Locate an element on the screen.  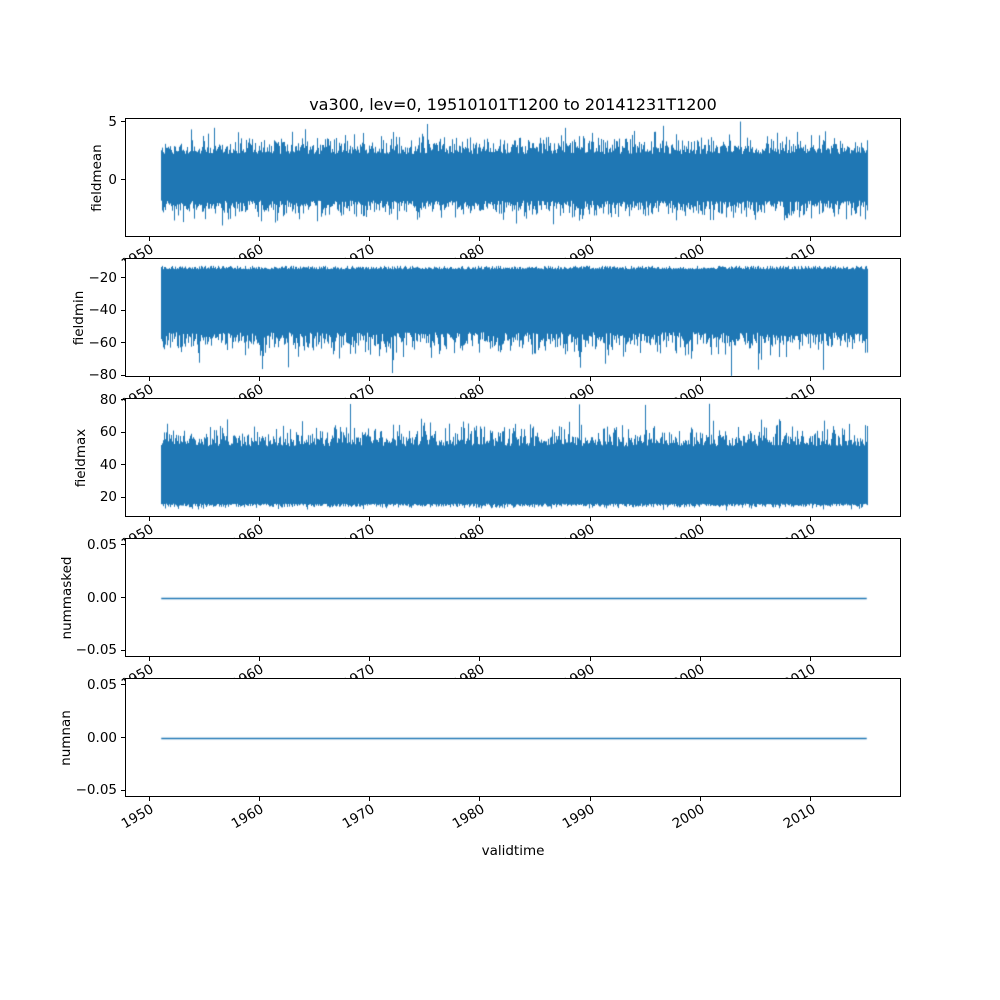
y-tick-label: 0 is located at coordinates (112, 179).